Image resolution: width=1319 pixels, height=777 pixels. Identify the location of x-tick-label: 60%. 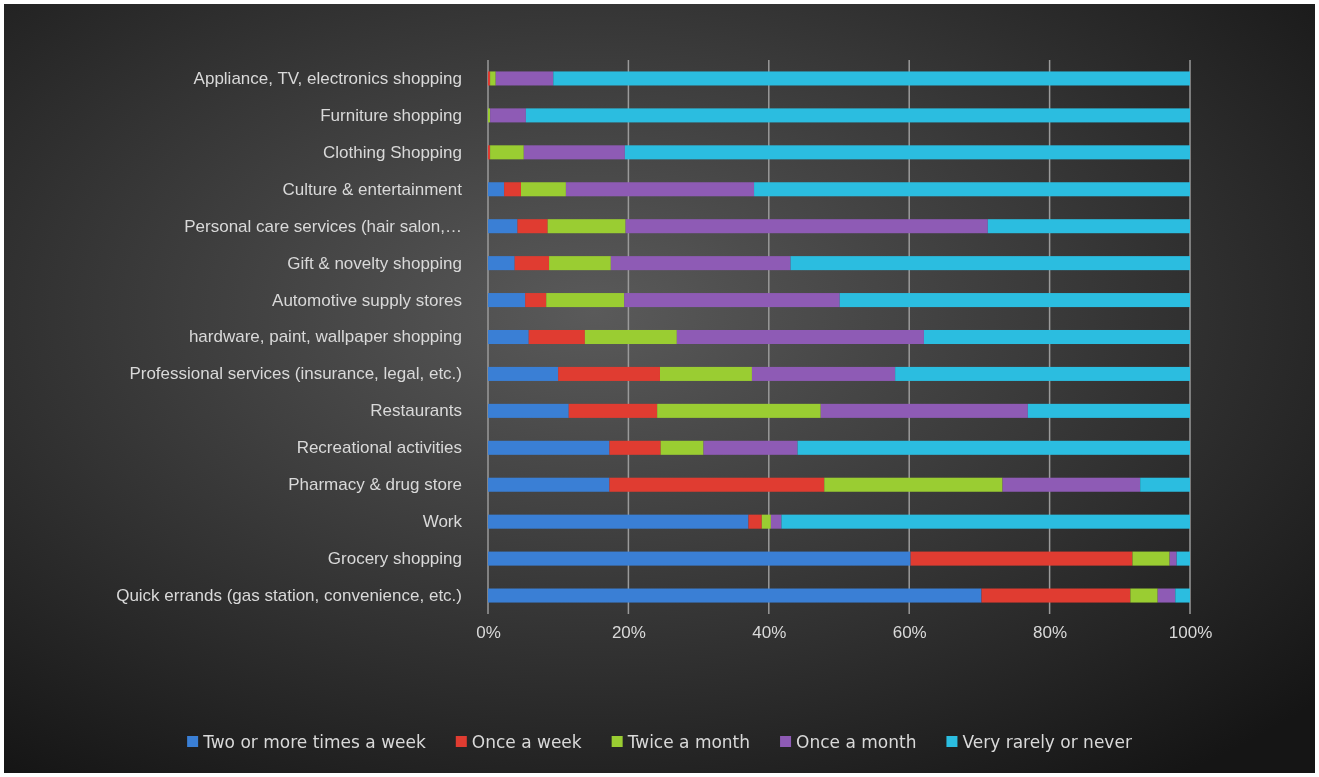
(909, 633).